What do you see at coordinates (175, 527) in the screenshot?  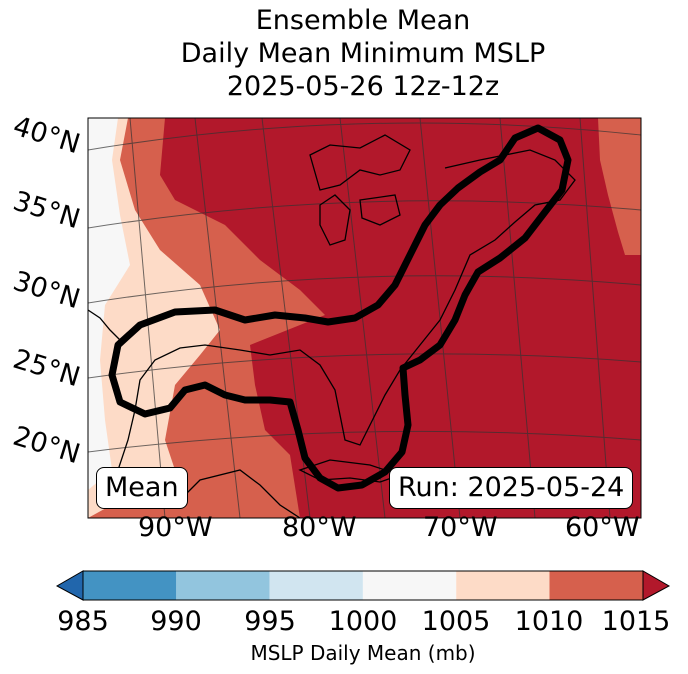 I see `lon-label-90w: 90°W` at bounding box center [175, 527].